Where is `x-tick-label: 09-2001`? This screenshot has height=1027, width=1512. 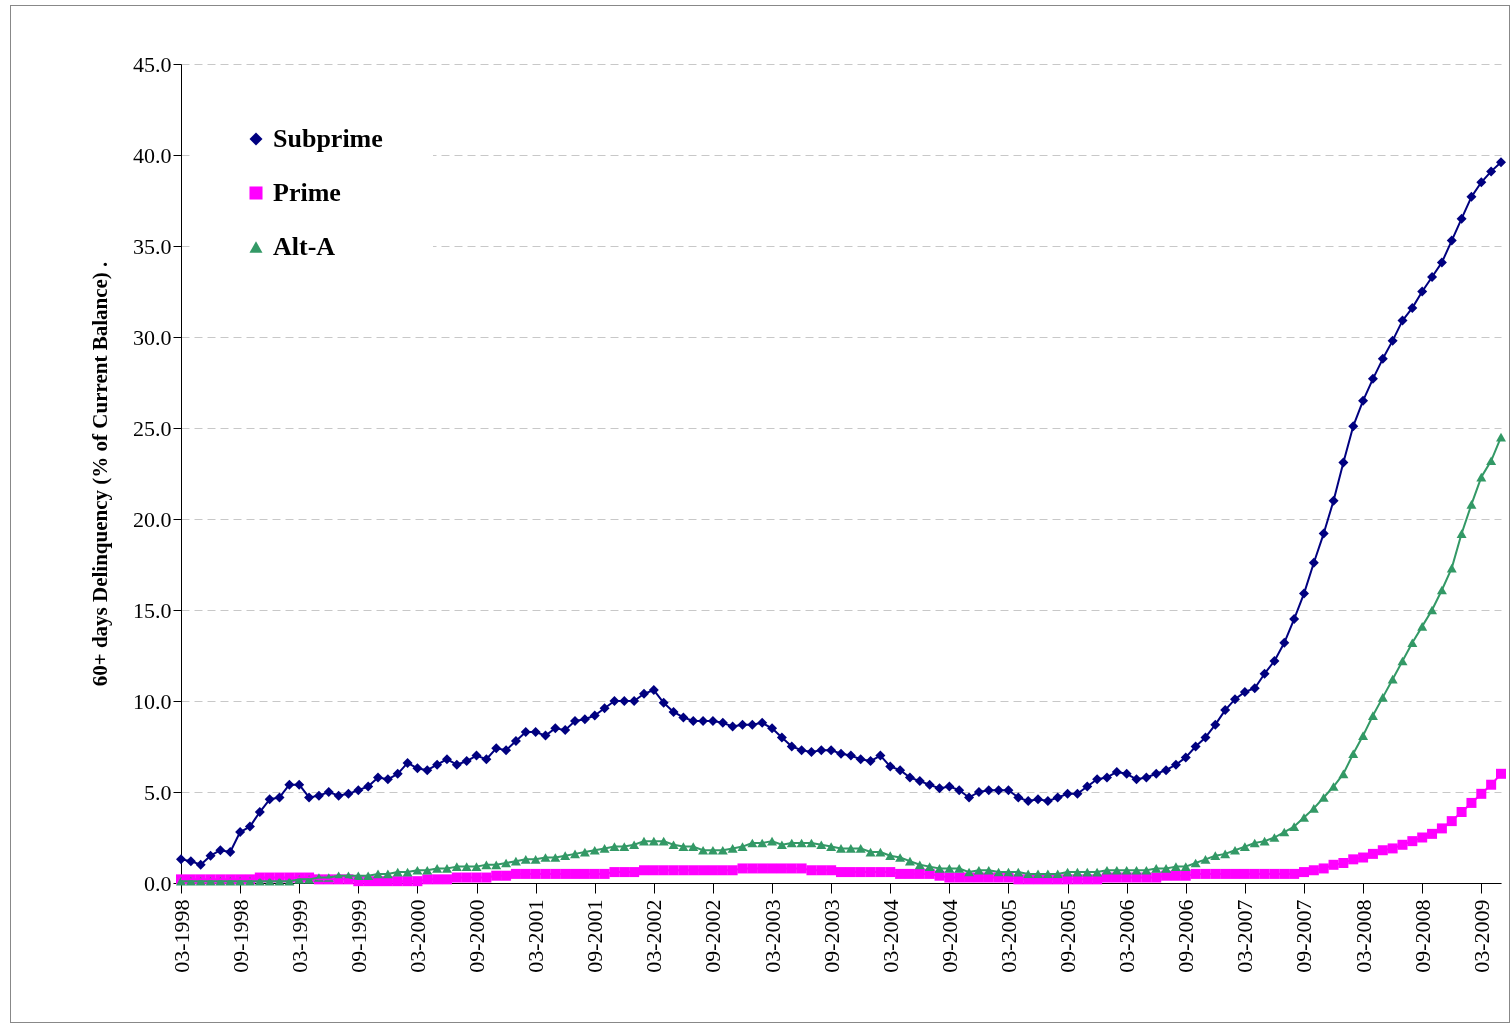 x-tick-label: 09-2001 is located at coordinates (595, 936).